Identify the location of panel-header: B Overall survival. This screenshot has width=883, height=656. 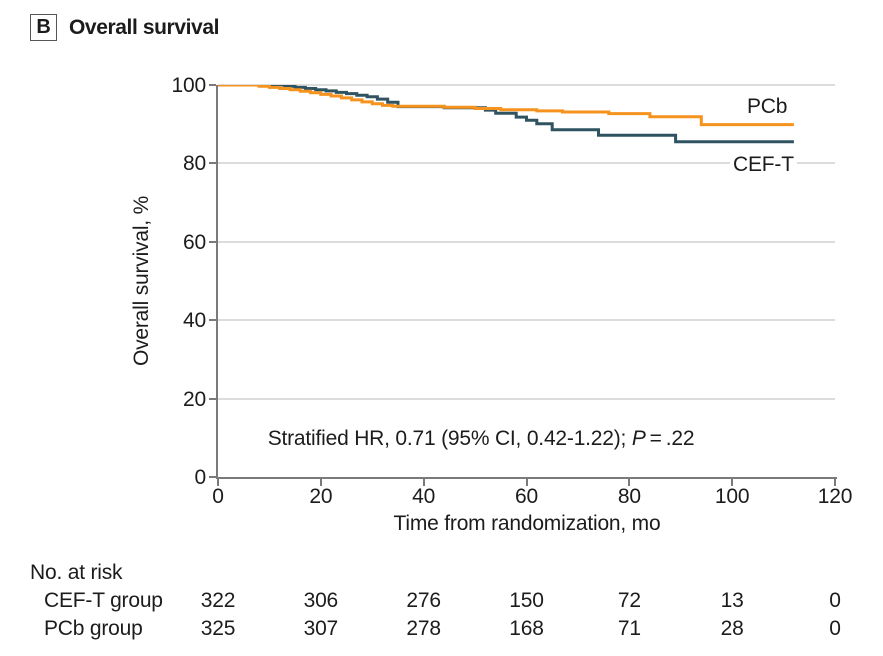
(124, 27).